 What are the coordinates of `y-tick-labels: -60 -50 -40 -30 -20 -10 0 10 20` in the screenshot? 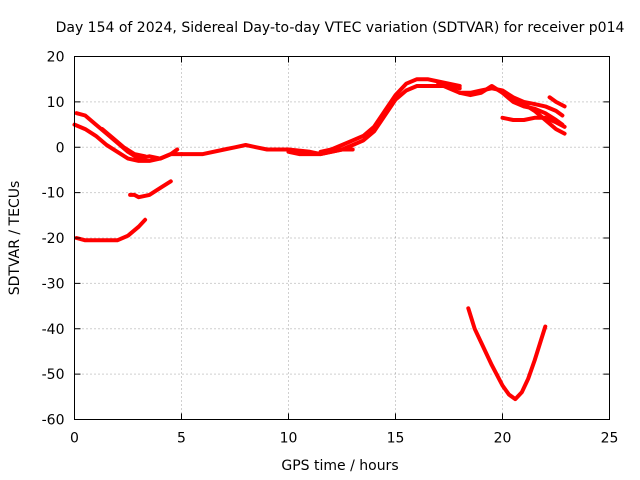 It's located at (53, 239).